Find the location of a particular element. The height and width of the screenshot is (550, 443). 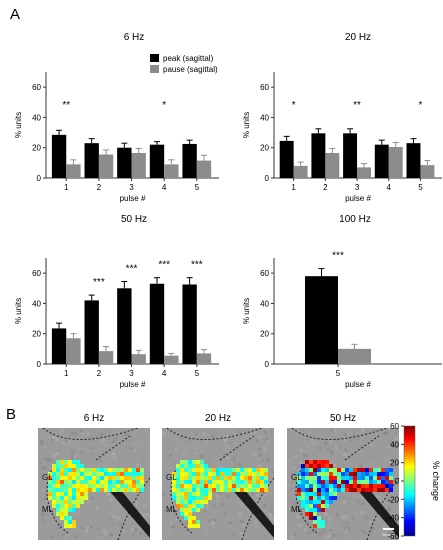

layer-boundary is located at coordinates (339, 433).